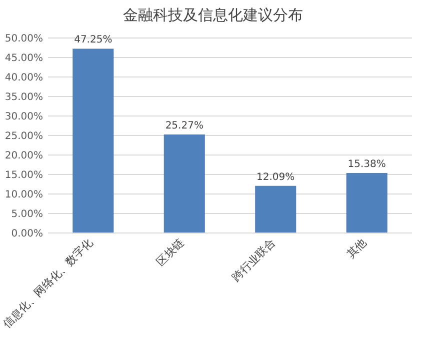 This screenshot has height=339, width=426. Describe the element at coordinates (23, 58) in the screenshot. I see `y-tick-label: 45.00%` at that location.